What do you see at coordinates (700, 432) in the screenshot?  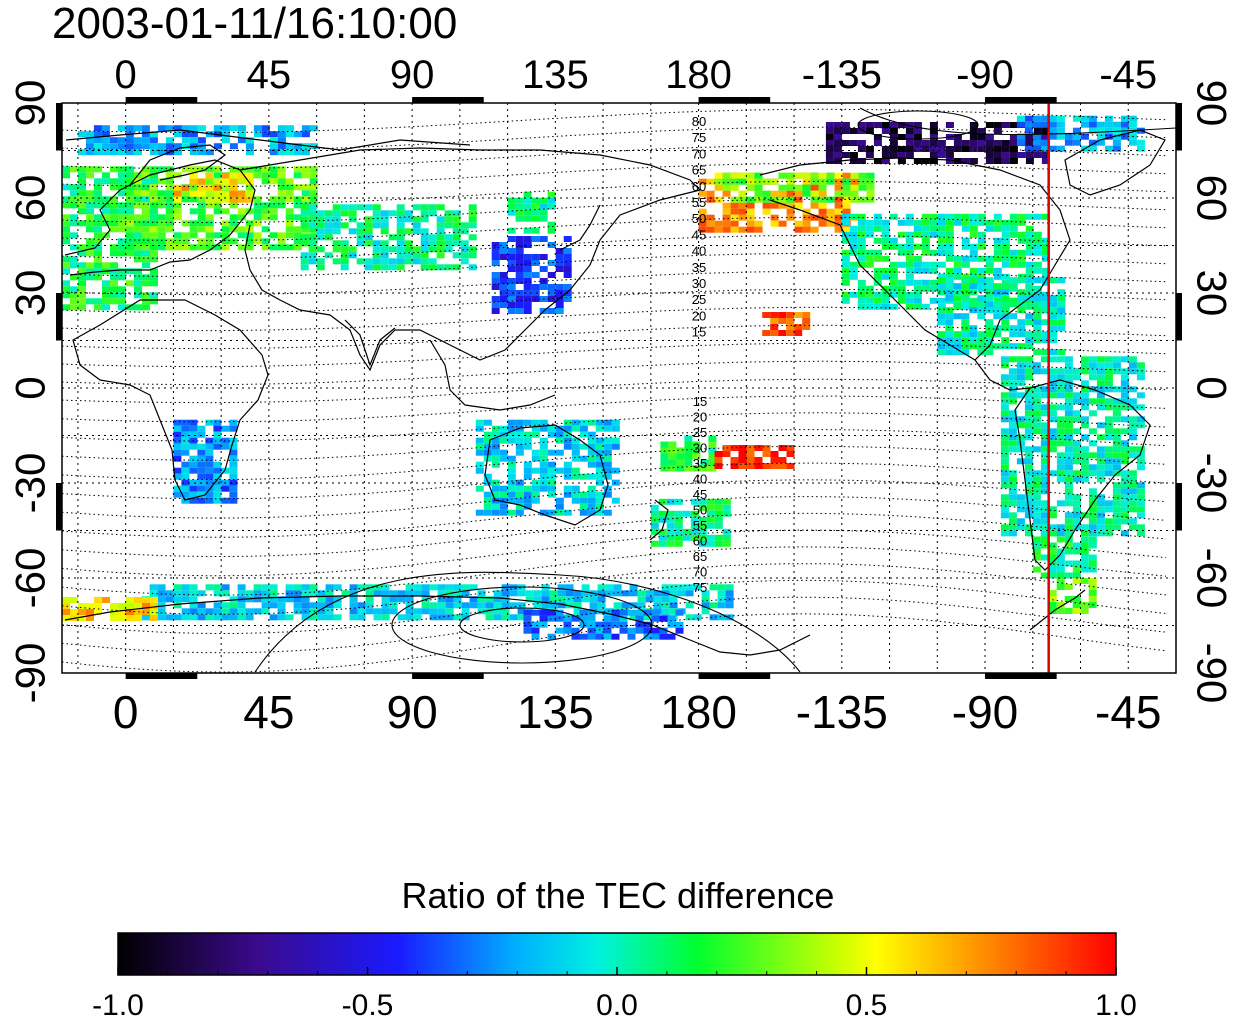 I see `contour-label: 25` at bounding box center [700, 432].